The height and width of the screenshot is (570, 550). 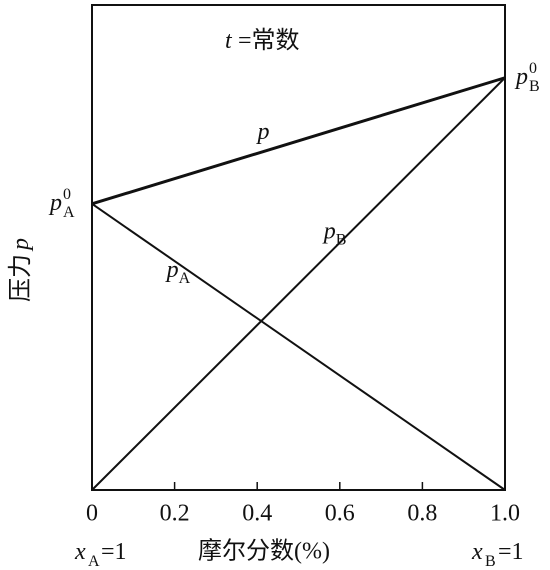 I want to click on x-tick-label: 0.6, so click(x=340, y=514).